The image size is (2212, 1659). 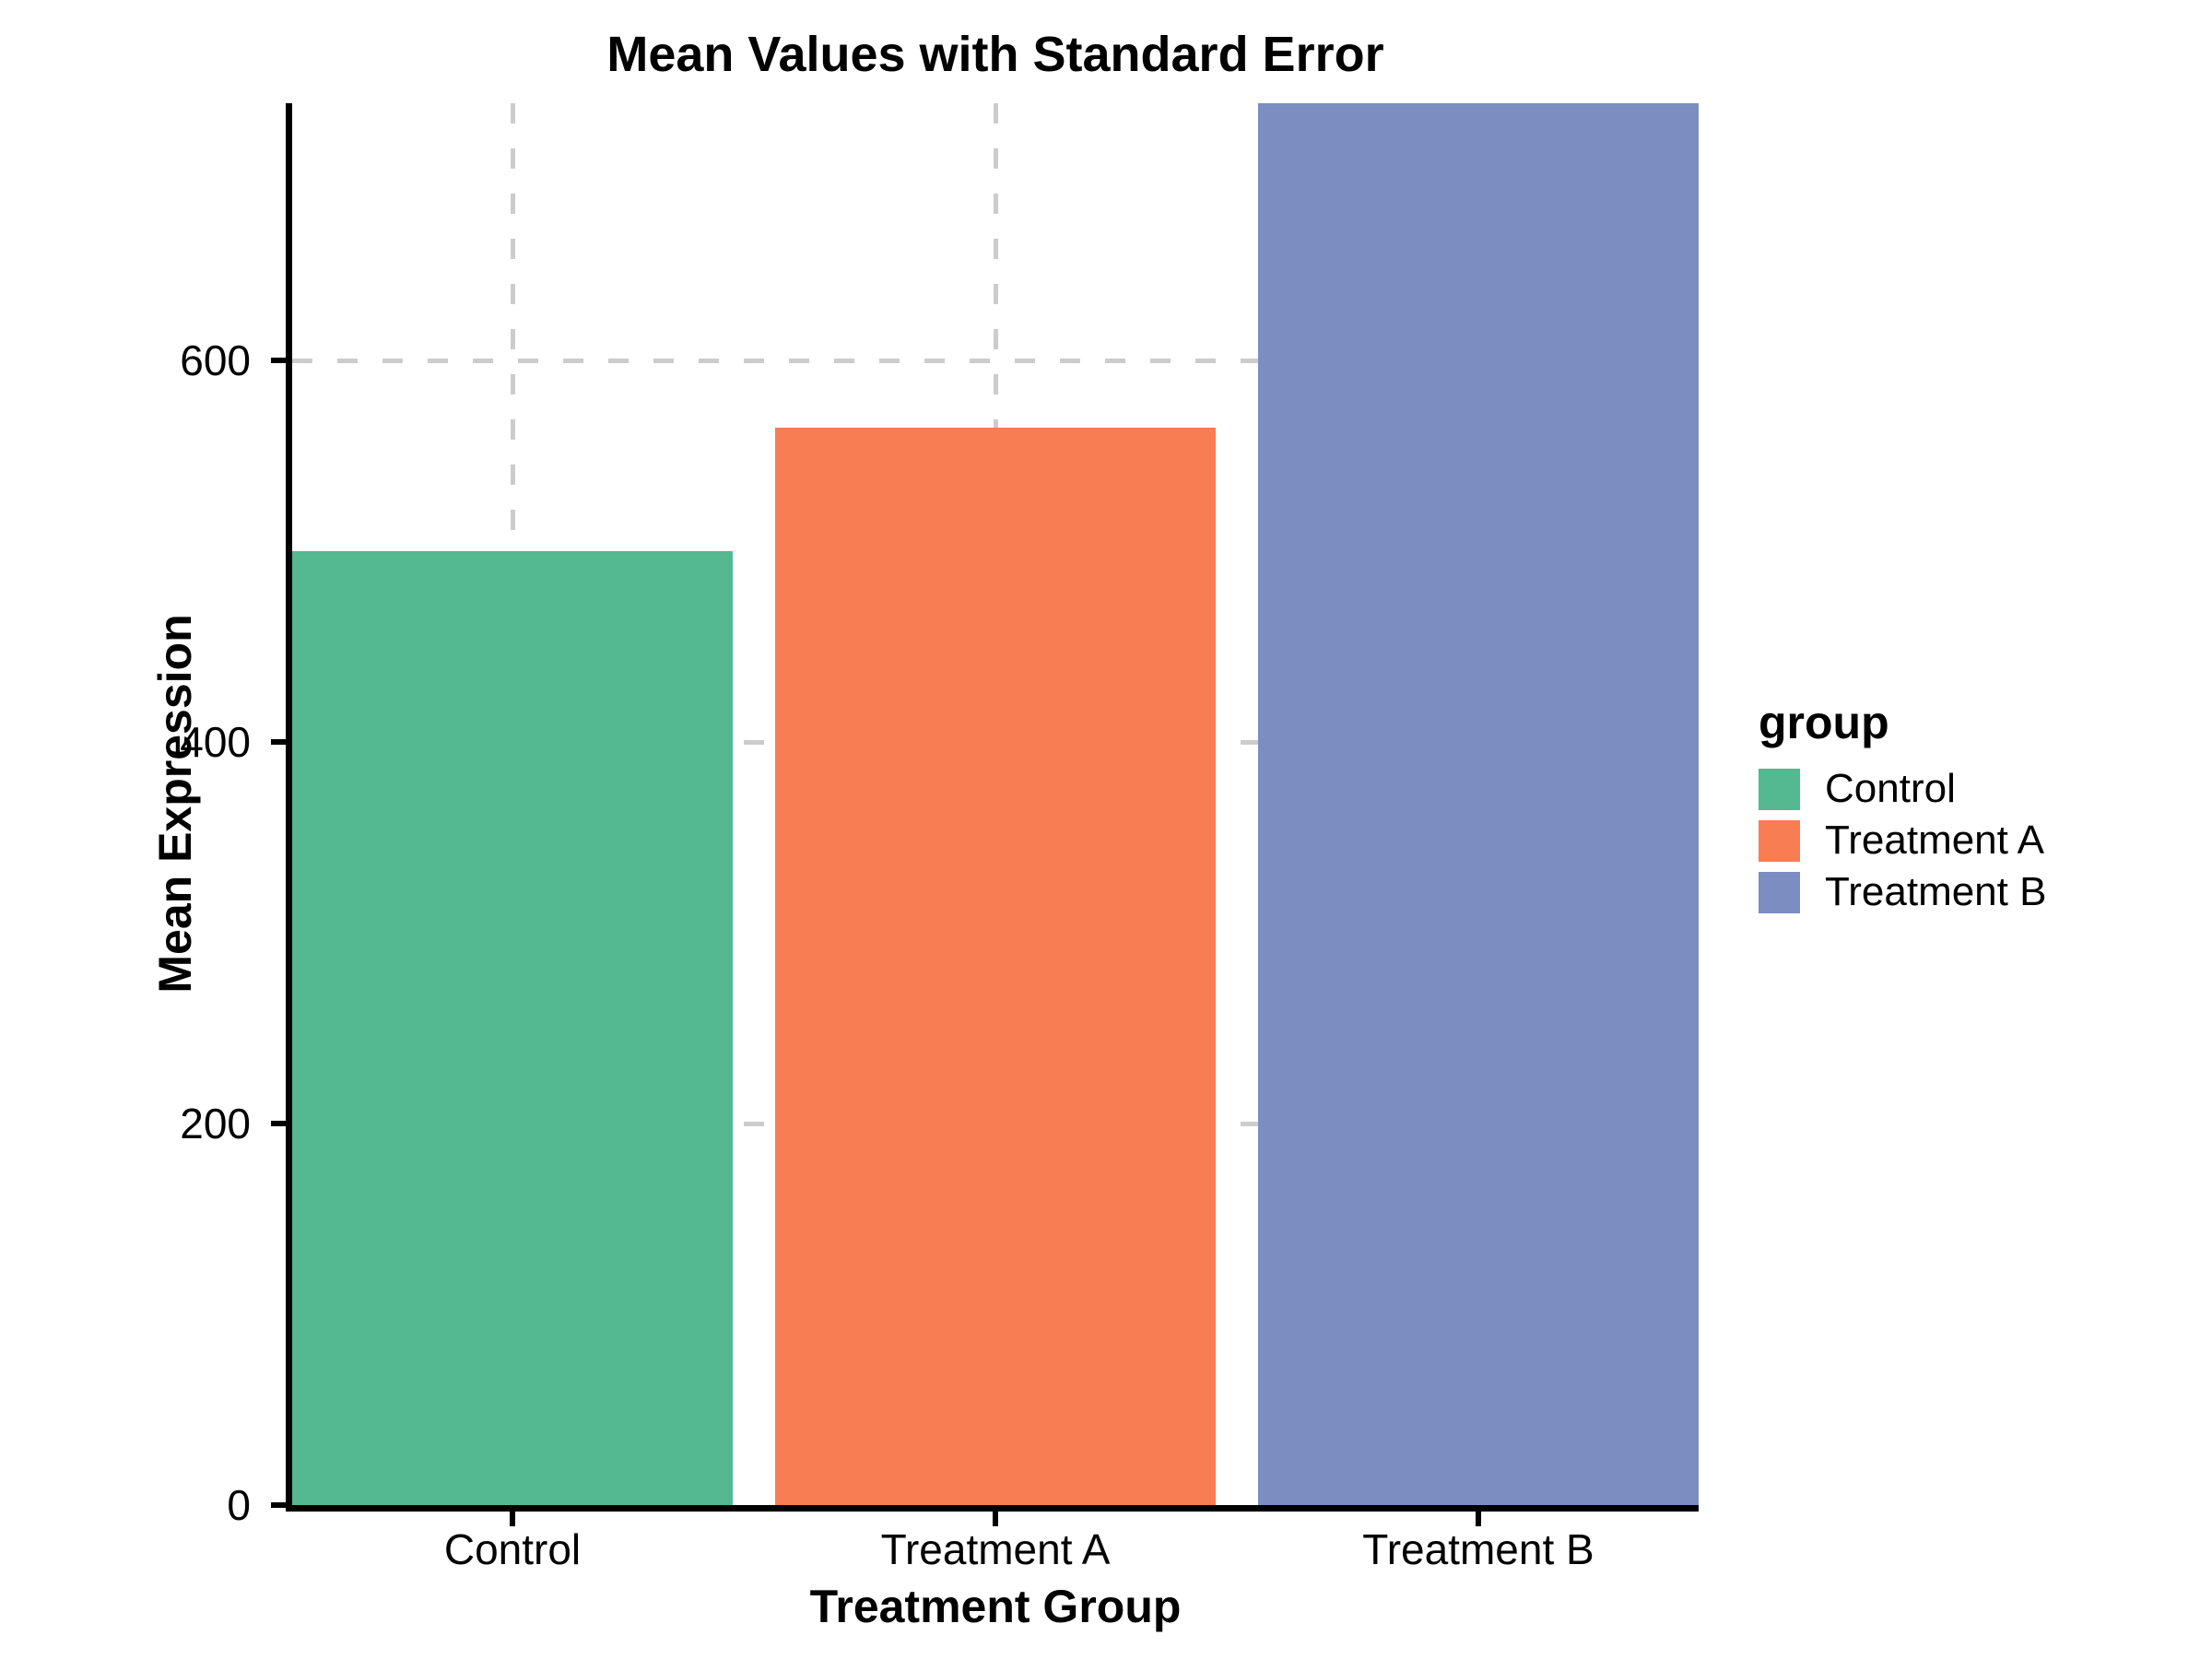 I want to click on x-axis-line, so click(x=992, y=1508).